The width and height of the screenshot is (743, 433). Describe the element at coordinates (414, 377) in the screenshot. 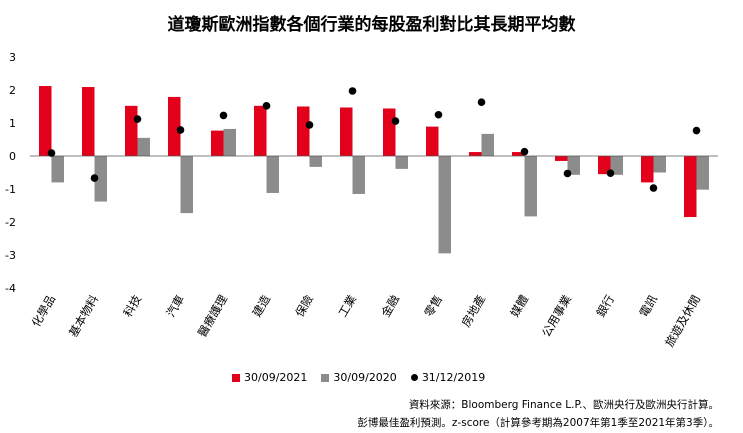

I see `legend-dot-2019` at that location.